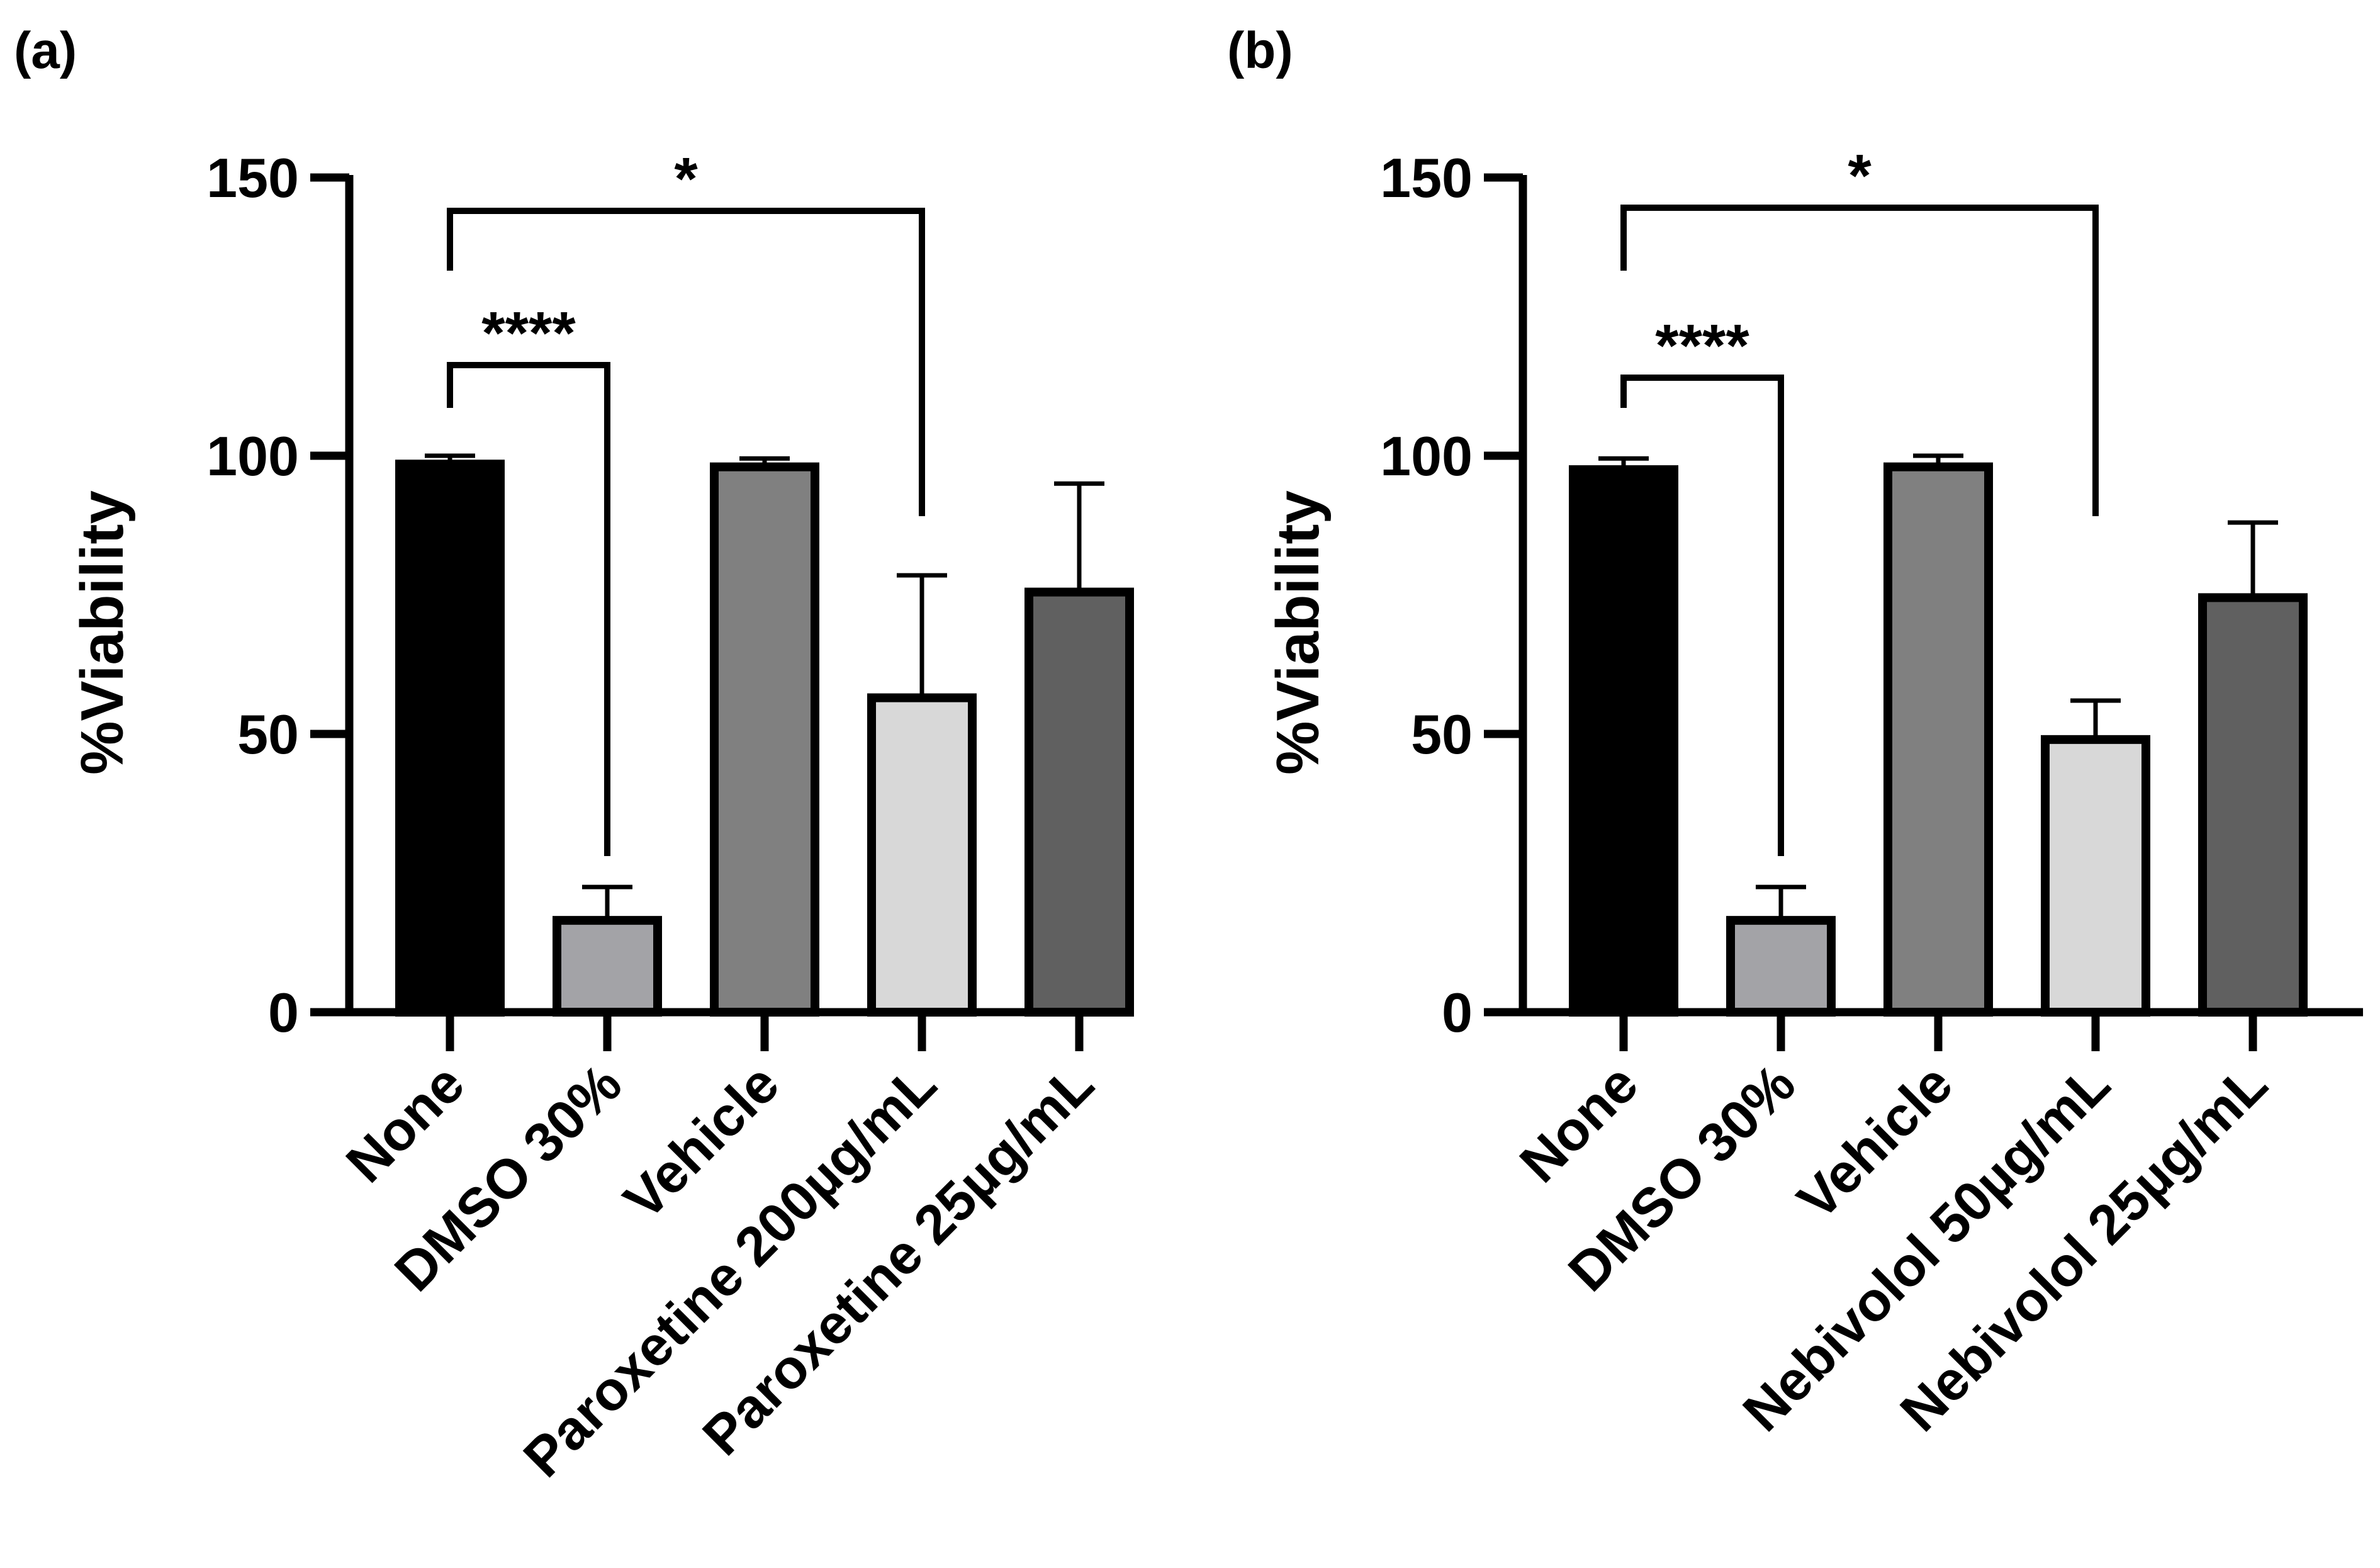  Describe the element at coordinates (45, 50) in the screenshot. I see `panel-label: (a)` at that location.